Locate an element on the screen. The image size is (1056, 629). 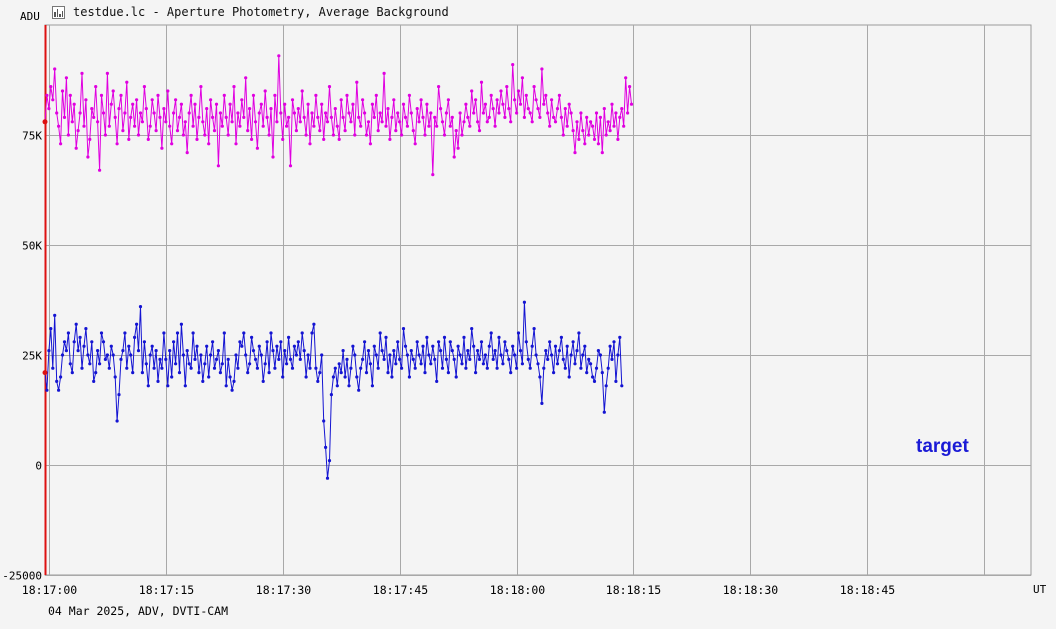
x-axis-label: UT is located at coordinates (1040, 589).